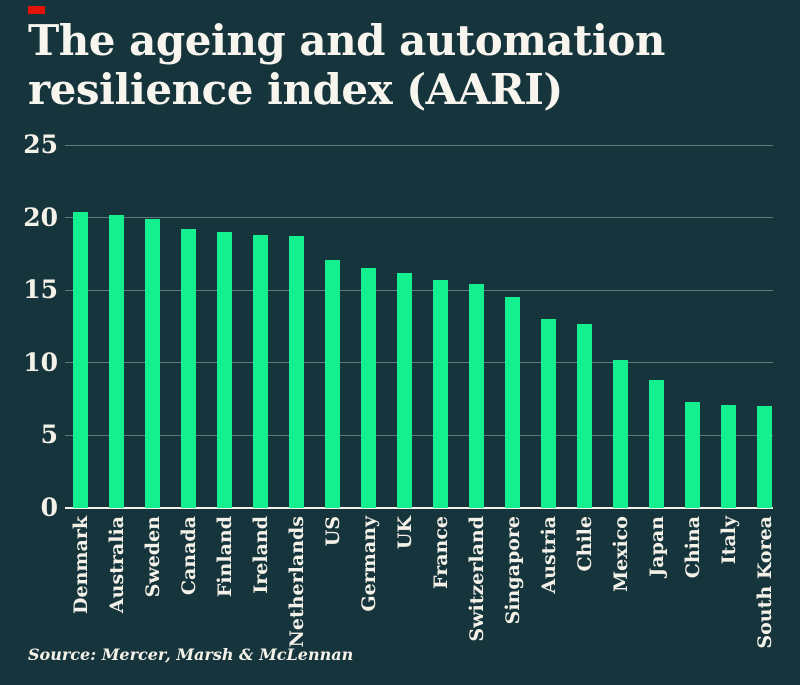  Describe the element at coordinates (728, 456) in the screenshot. I see `bar-italy` at that location.